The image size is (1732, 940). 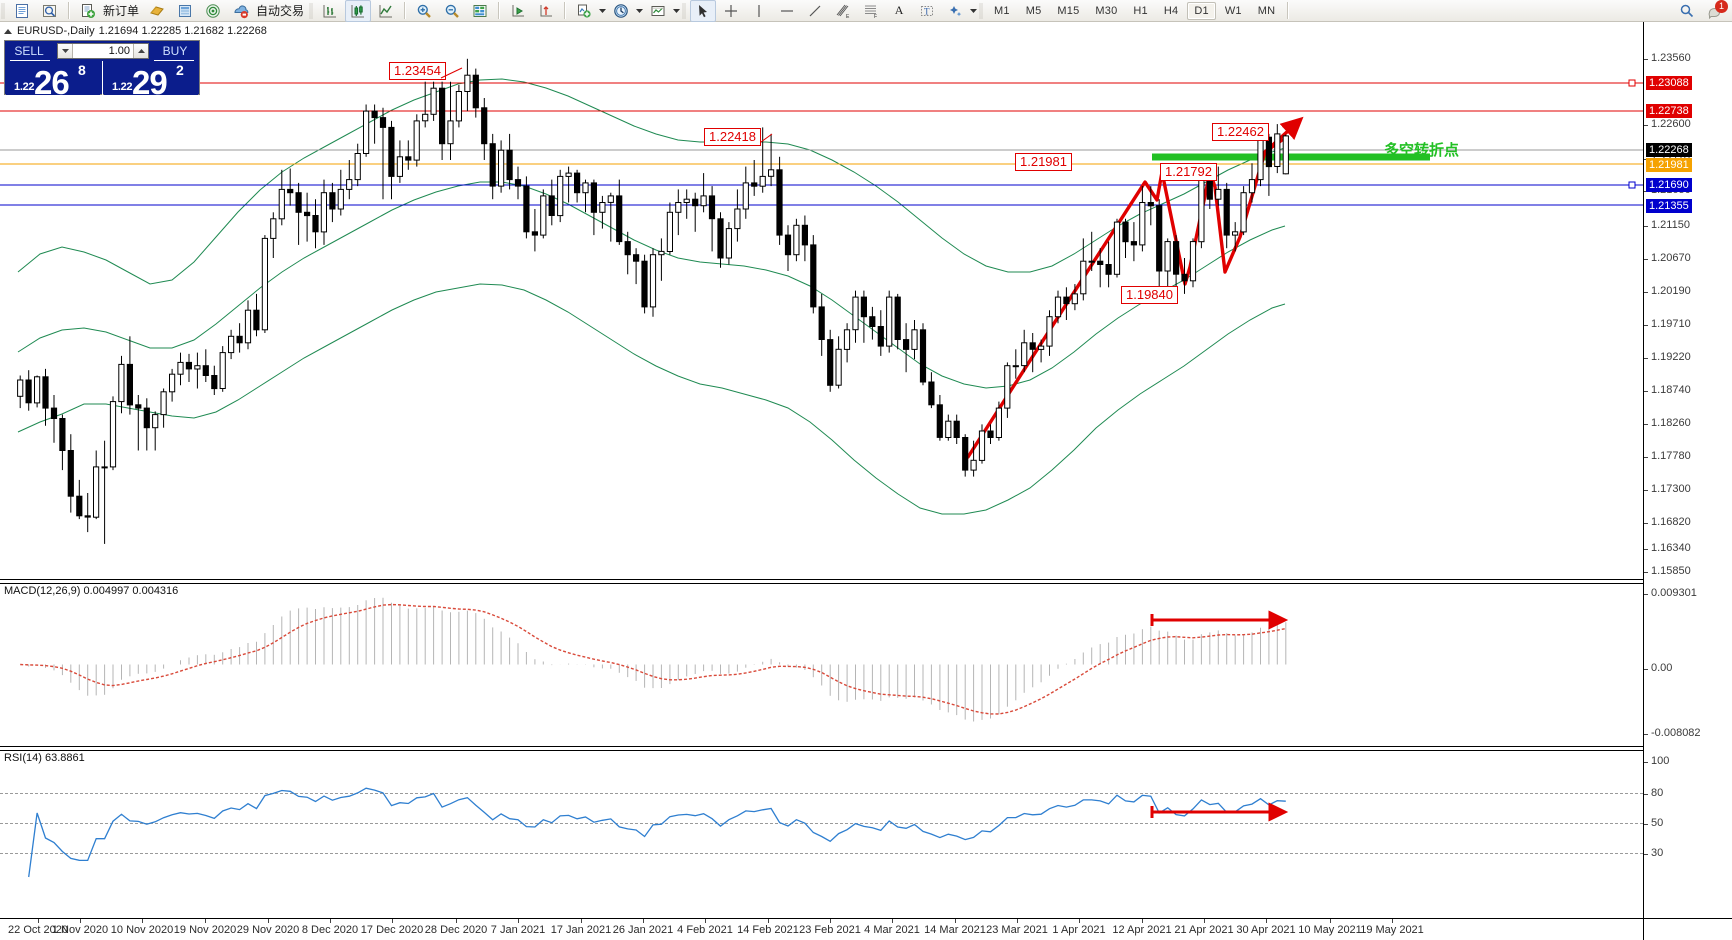 What do you see at coordinates (787, 11) in the screenshot?
I see `horizontal-line-icon` at bounding box center [787, 11].